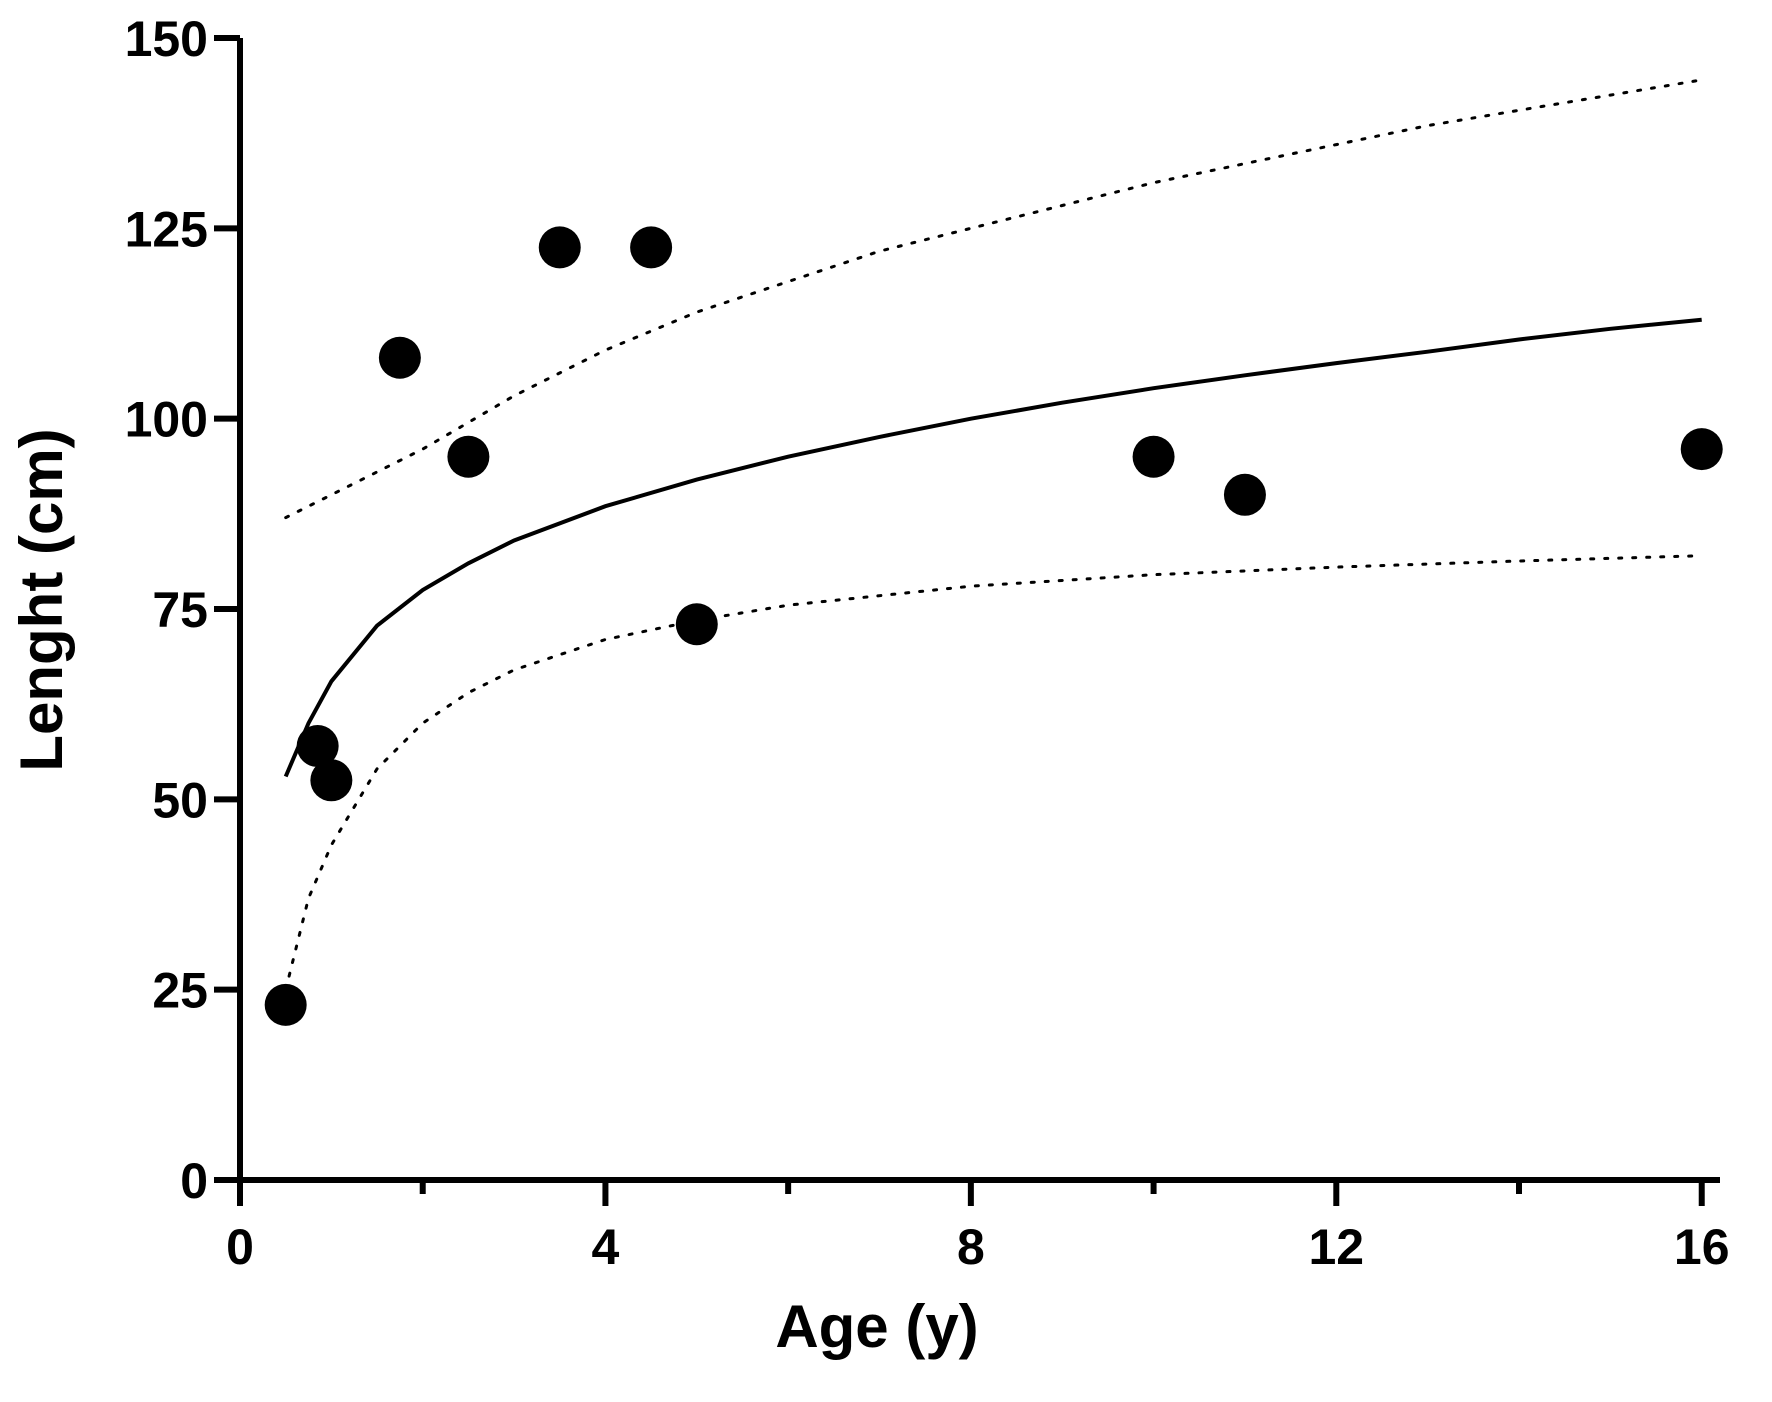  What do you see at coordinates (166, 420) in the screenshot?
I see `y-tick-label: 100` at bounding box center [166, 420].